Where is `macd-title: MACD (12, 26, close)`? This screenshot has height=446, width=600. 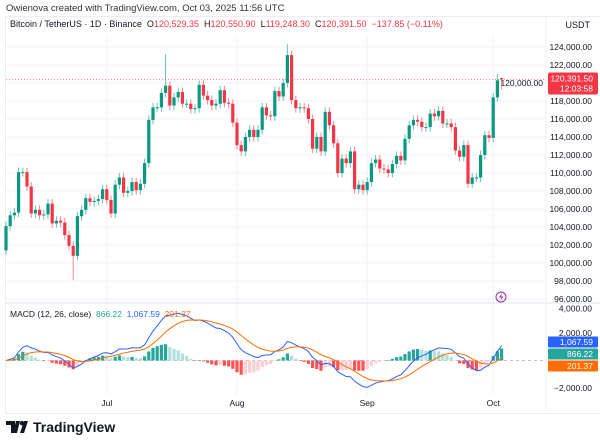
macd-title: MACD (12, 26, close) is located at coordinates (51, 314).